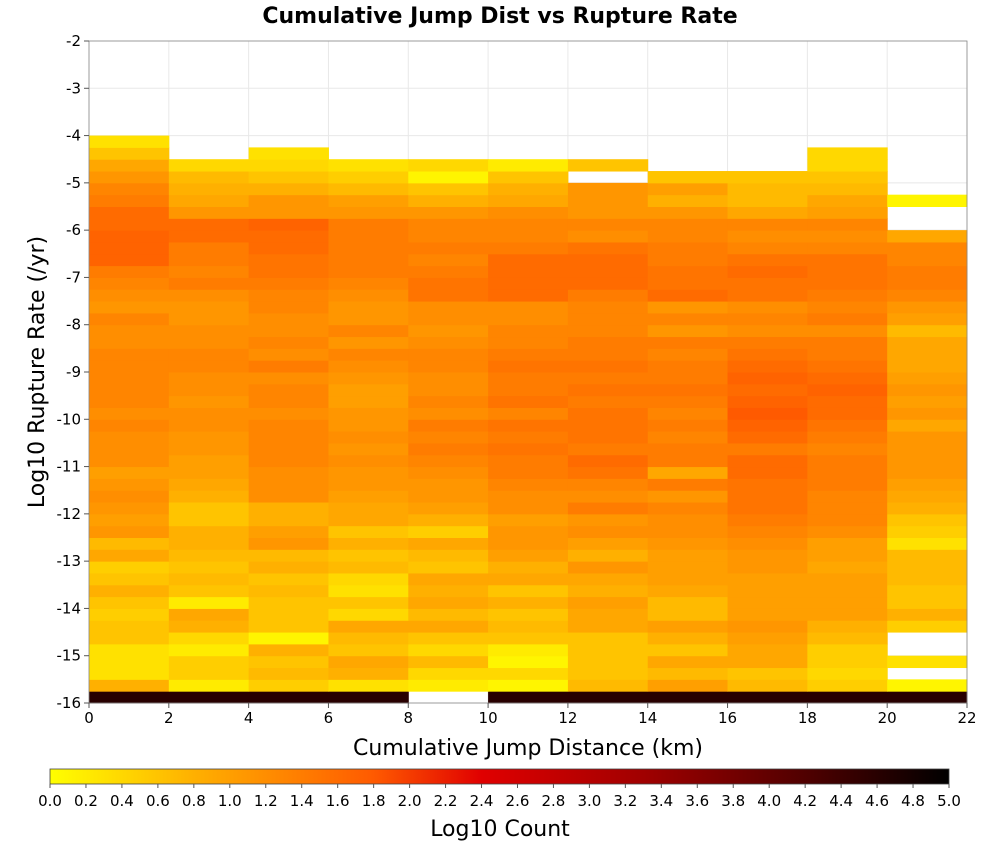  Describe the element at coordinates (625, 801) in the screenshot. I see `colorbar-tick-label: 3.2` at that location.